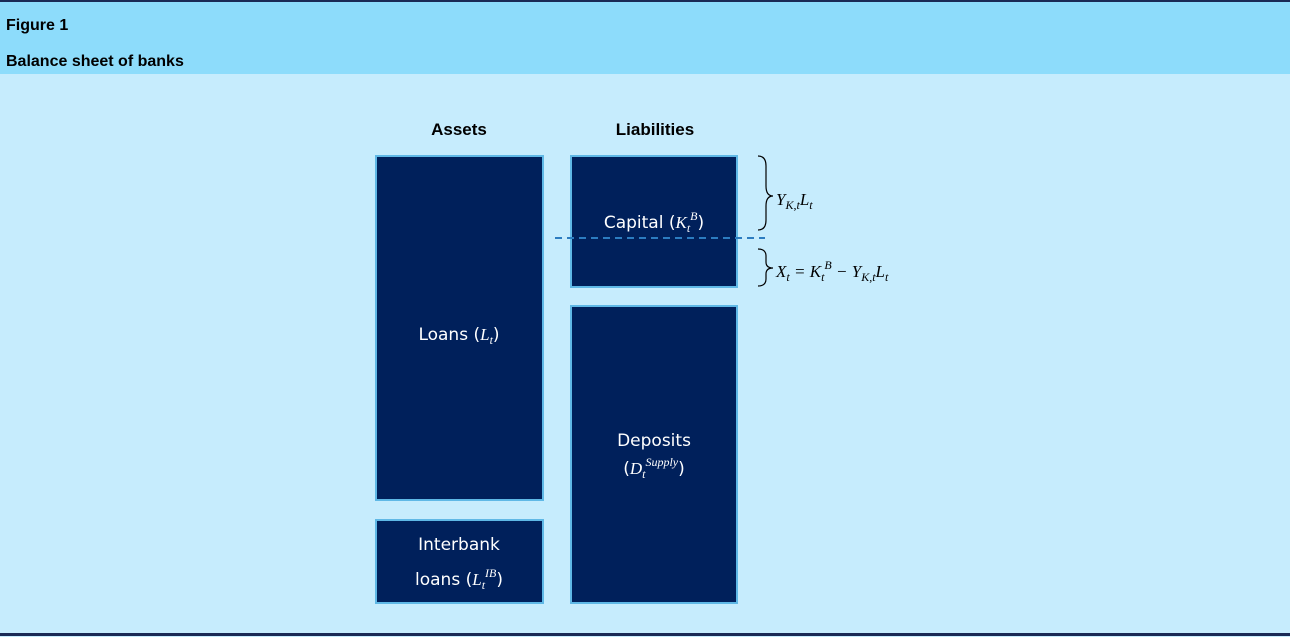  I want to click on top-rule, so click(645, 1).